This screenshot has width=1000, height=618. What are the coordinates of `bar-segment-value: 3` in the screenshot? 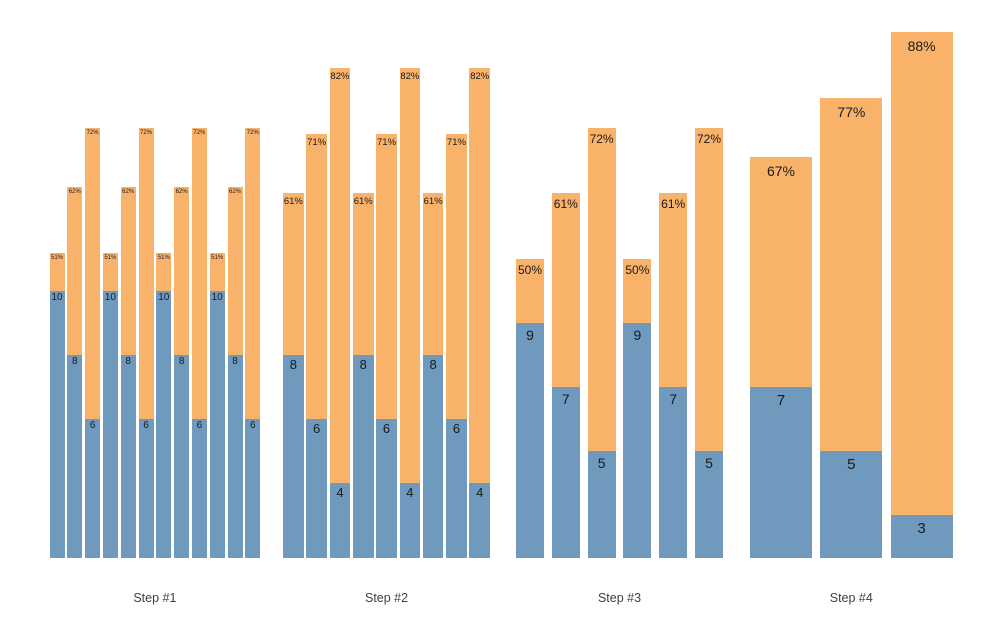 It's located at (921, 536).